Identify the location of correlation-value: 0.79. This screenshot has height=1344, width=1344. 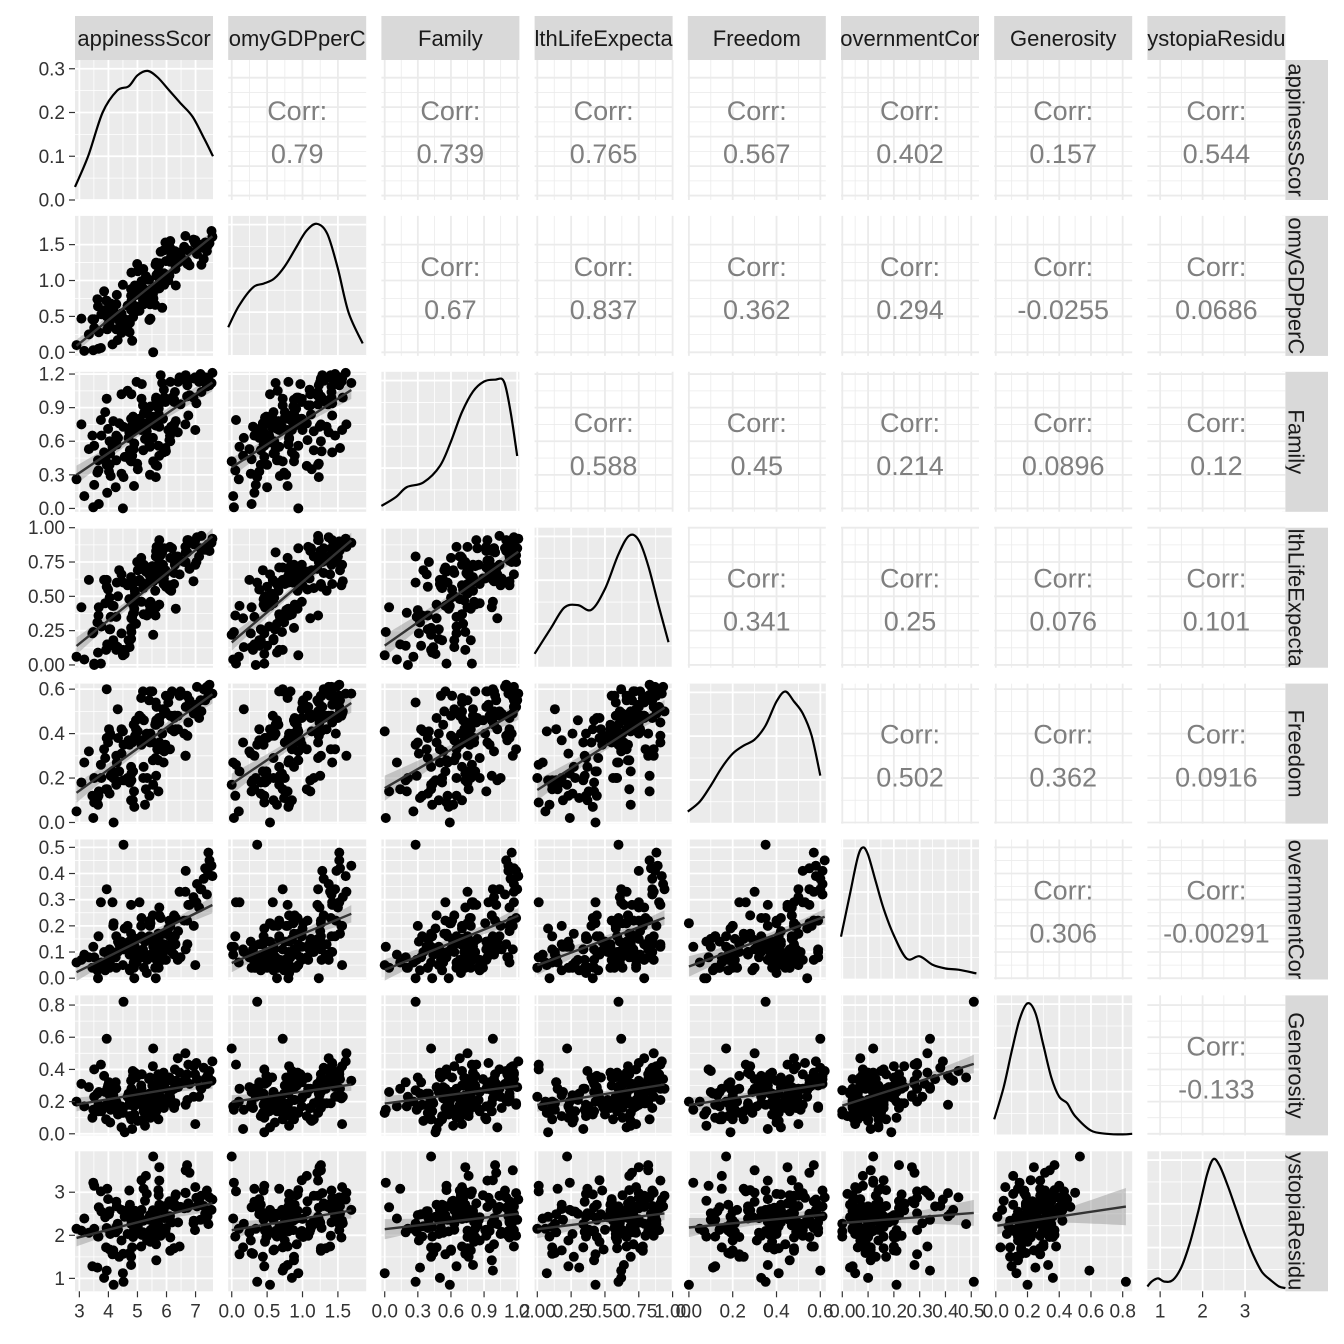
(297, 154).